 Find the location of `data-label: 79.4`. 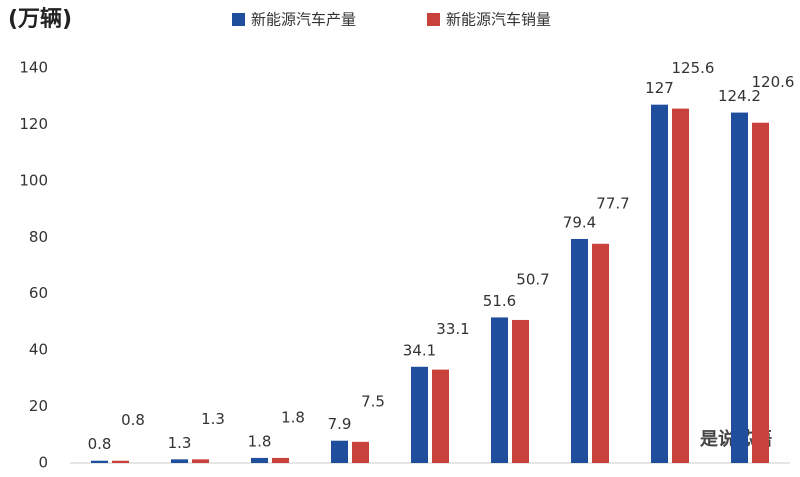

data-label: 79.4 is located at coordinates (579, 222).